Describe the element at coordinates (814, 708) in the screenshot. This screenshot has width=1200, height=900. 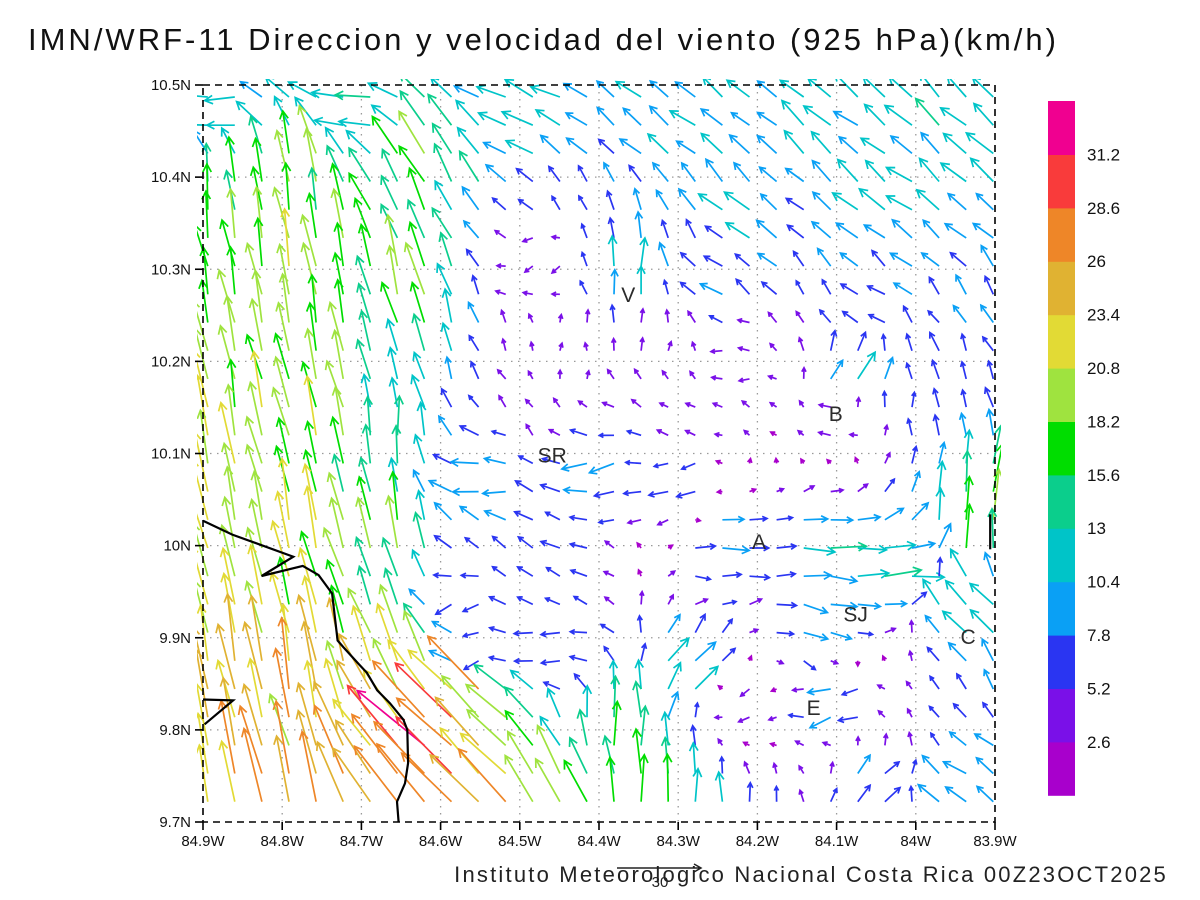
I see `city-label-e: E` at that location.